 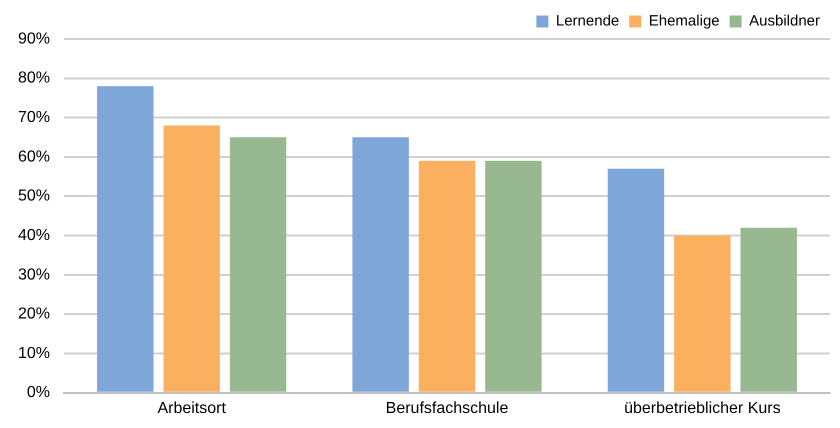 What do you see at coordinates (34, 157) in the screenshot?
I see `y-tick-label: 60%` at bounding box center [34, 157].